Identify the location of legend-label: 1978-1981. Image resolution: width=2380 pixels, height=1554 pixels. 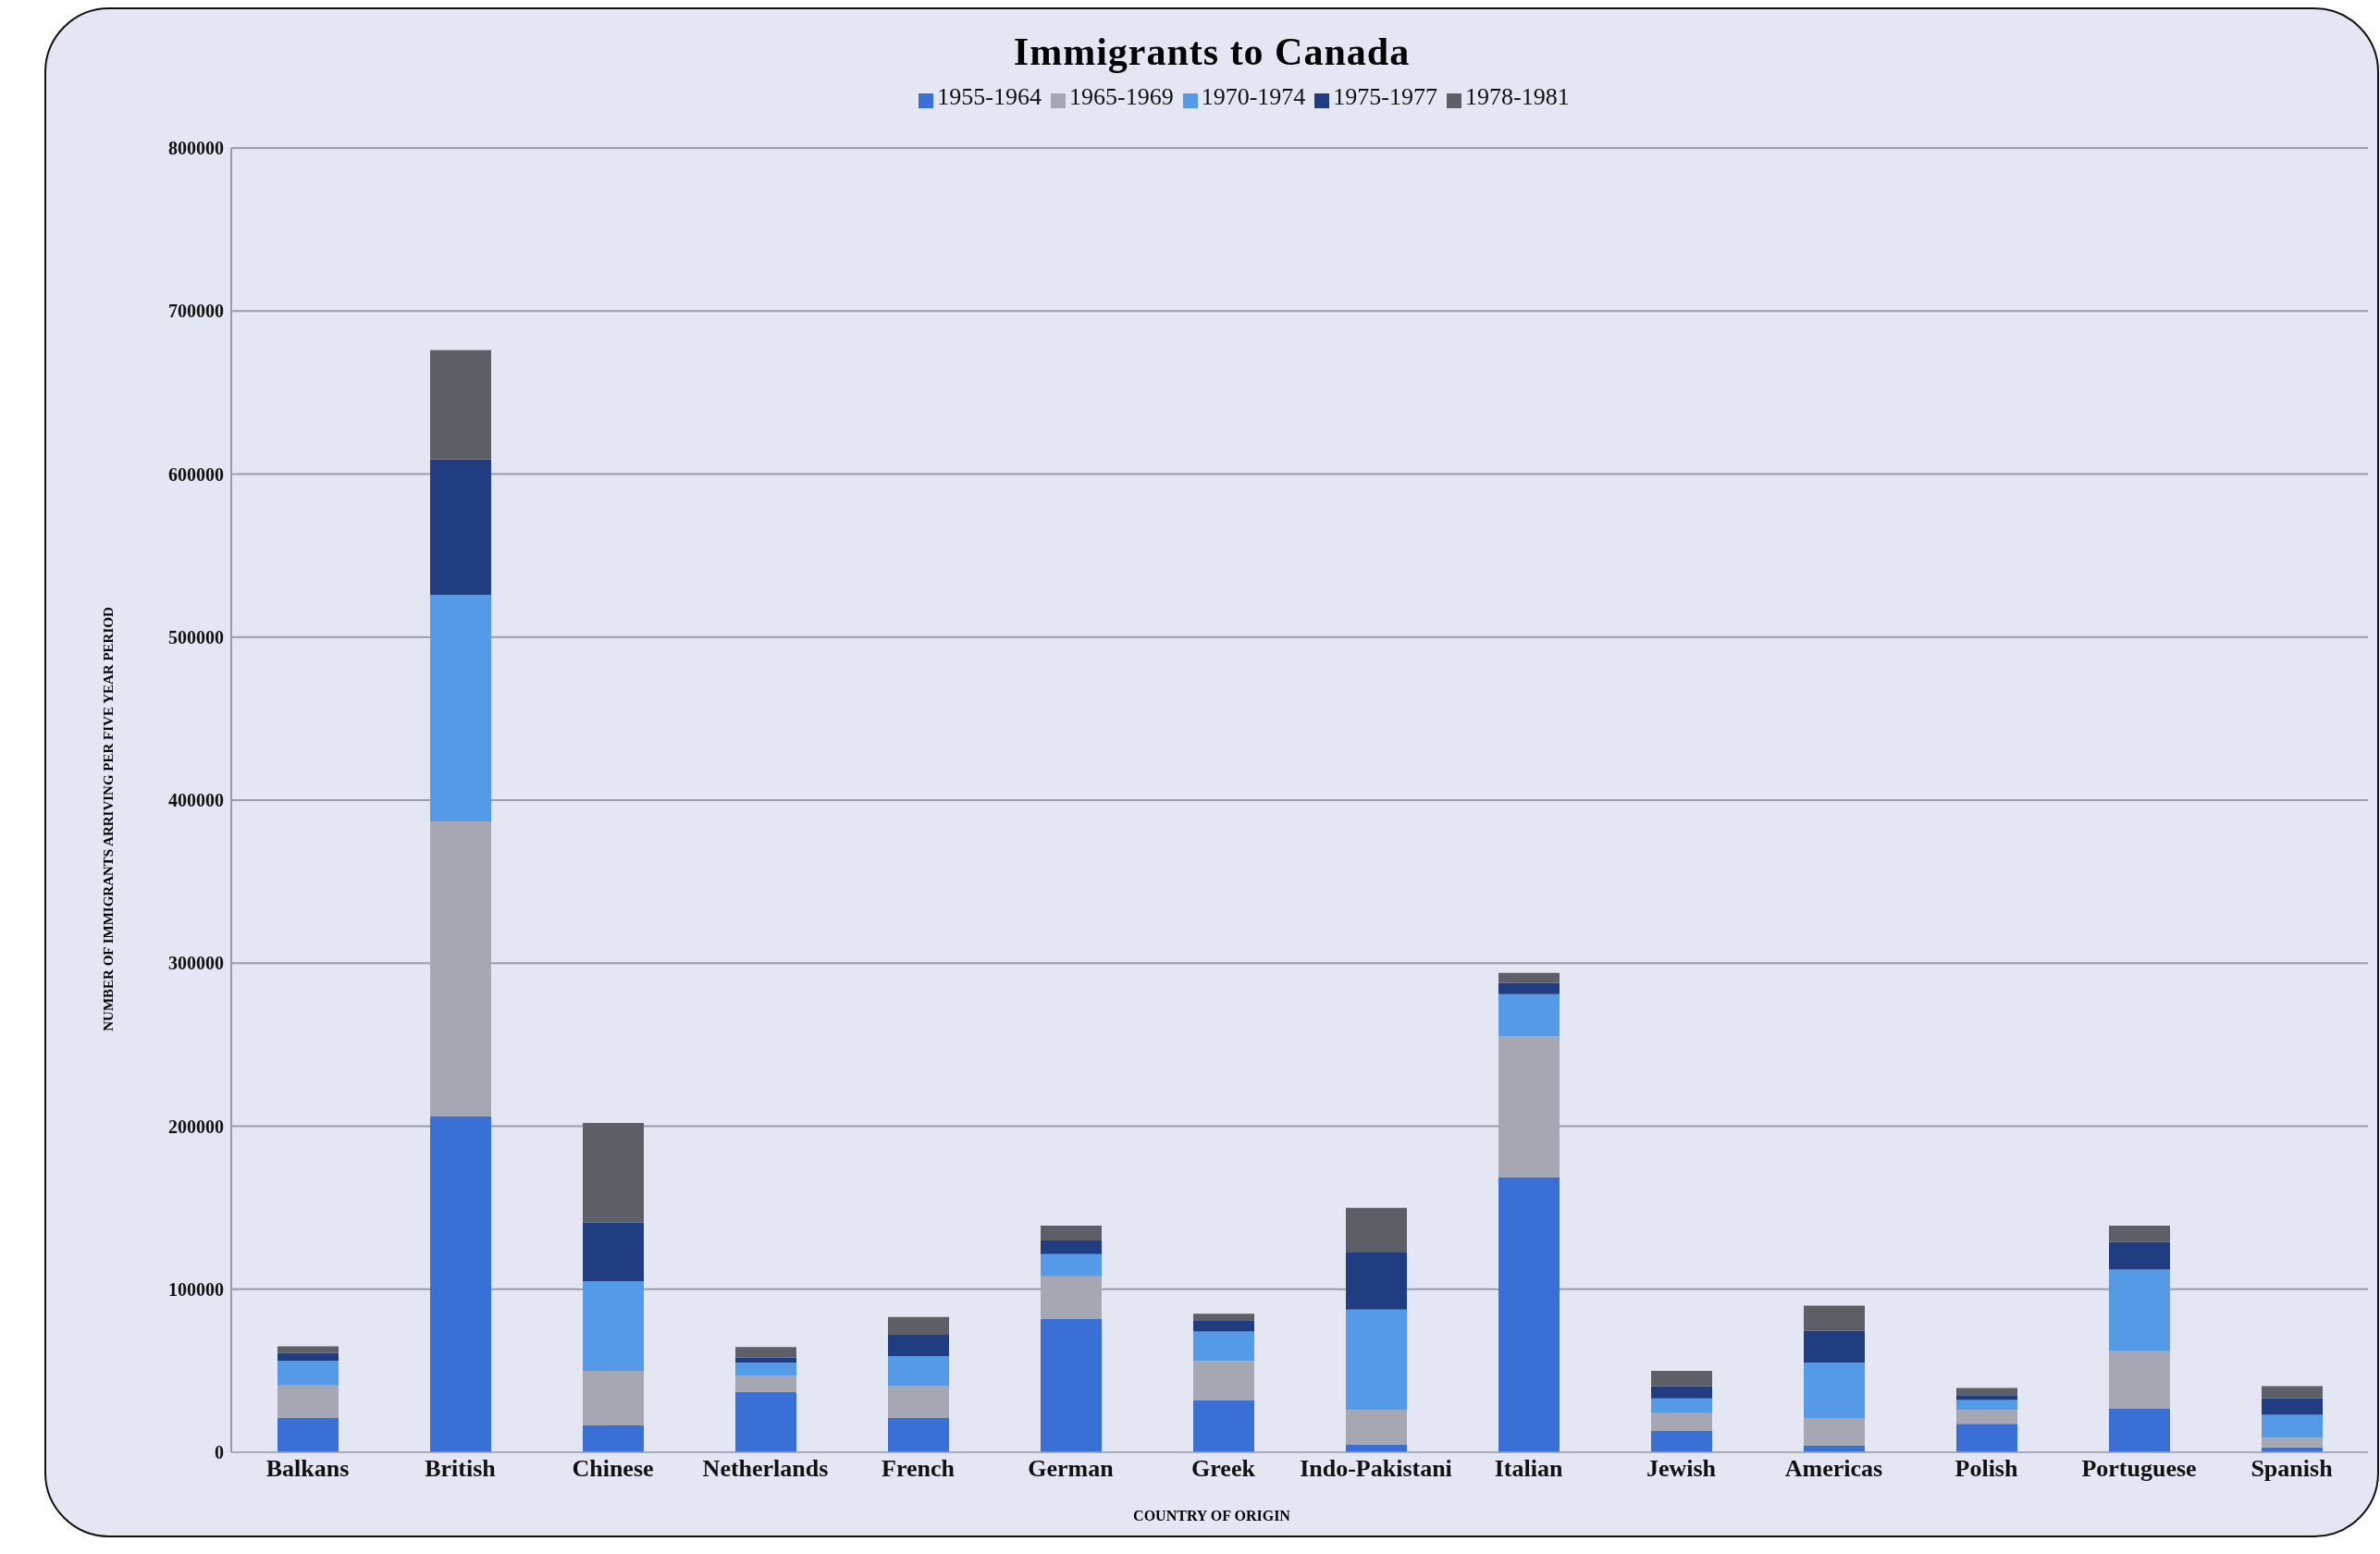
(1517, 97).